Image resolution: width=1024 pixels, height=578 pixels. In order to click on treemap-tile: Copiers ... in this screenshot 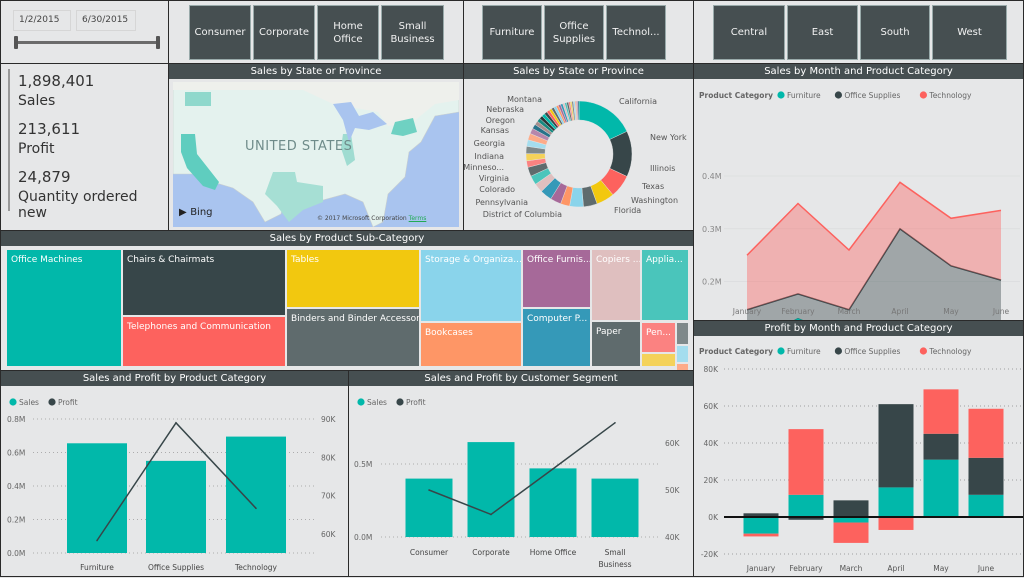, I will do `click(616, 285)`.